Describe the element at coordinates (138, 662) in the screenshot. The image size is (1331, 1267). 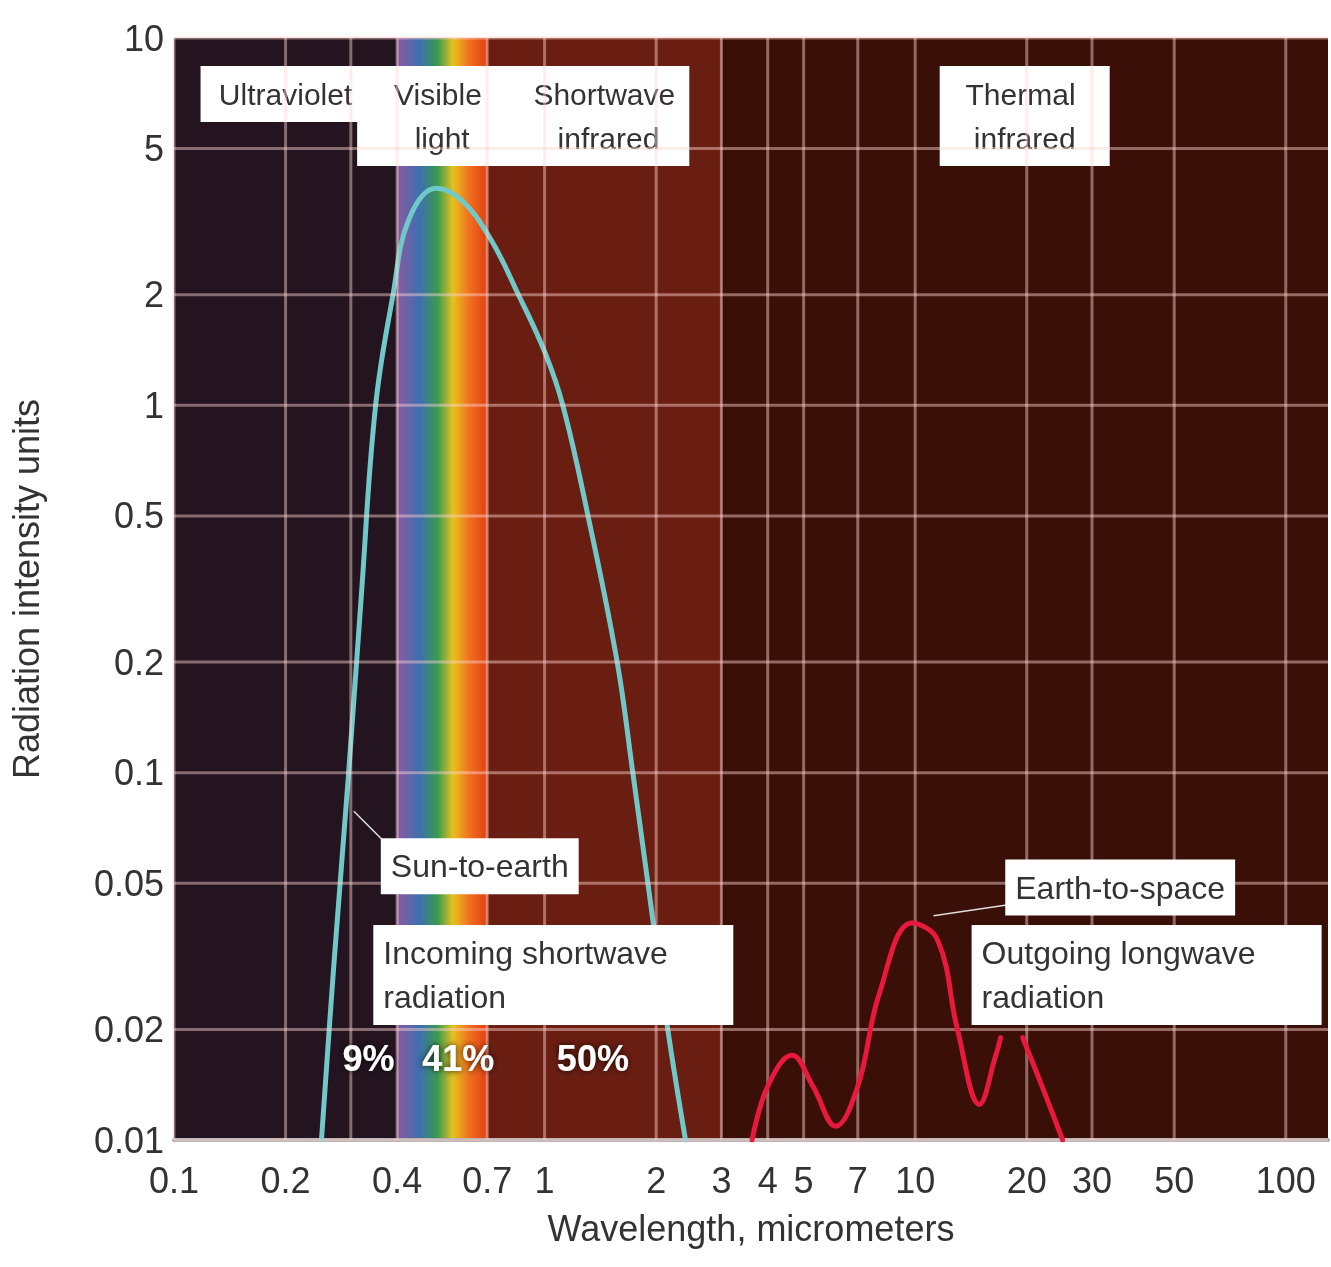
I see `y-tick-label: 0.2` at that location.